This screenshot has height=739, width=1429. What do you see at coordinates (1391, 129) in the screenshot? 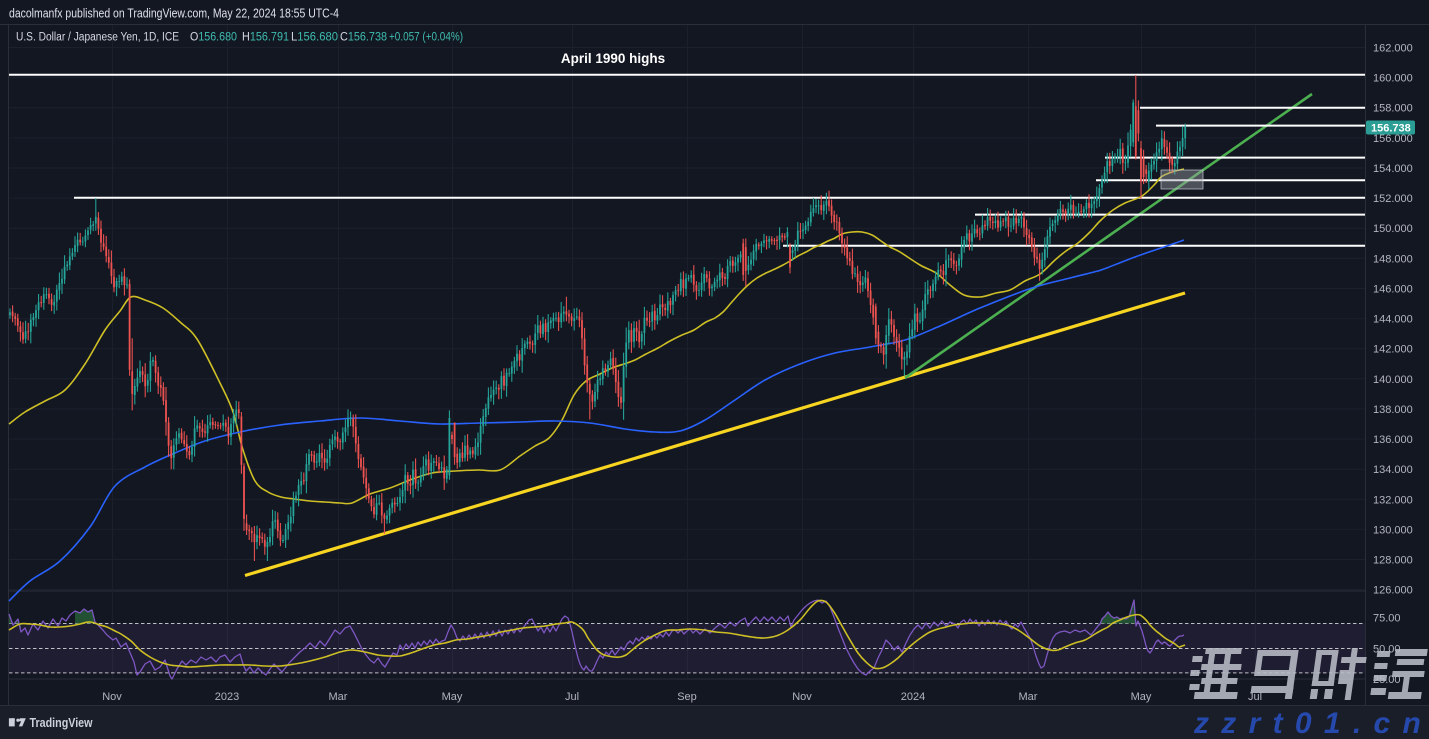
I see `svg-text: 156.738` at bounding box center [1391, 129].